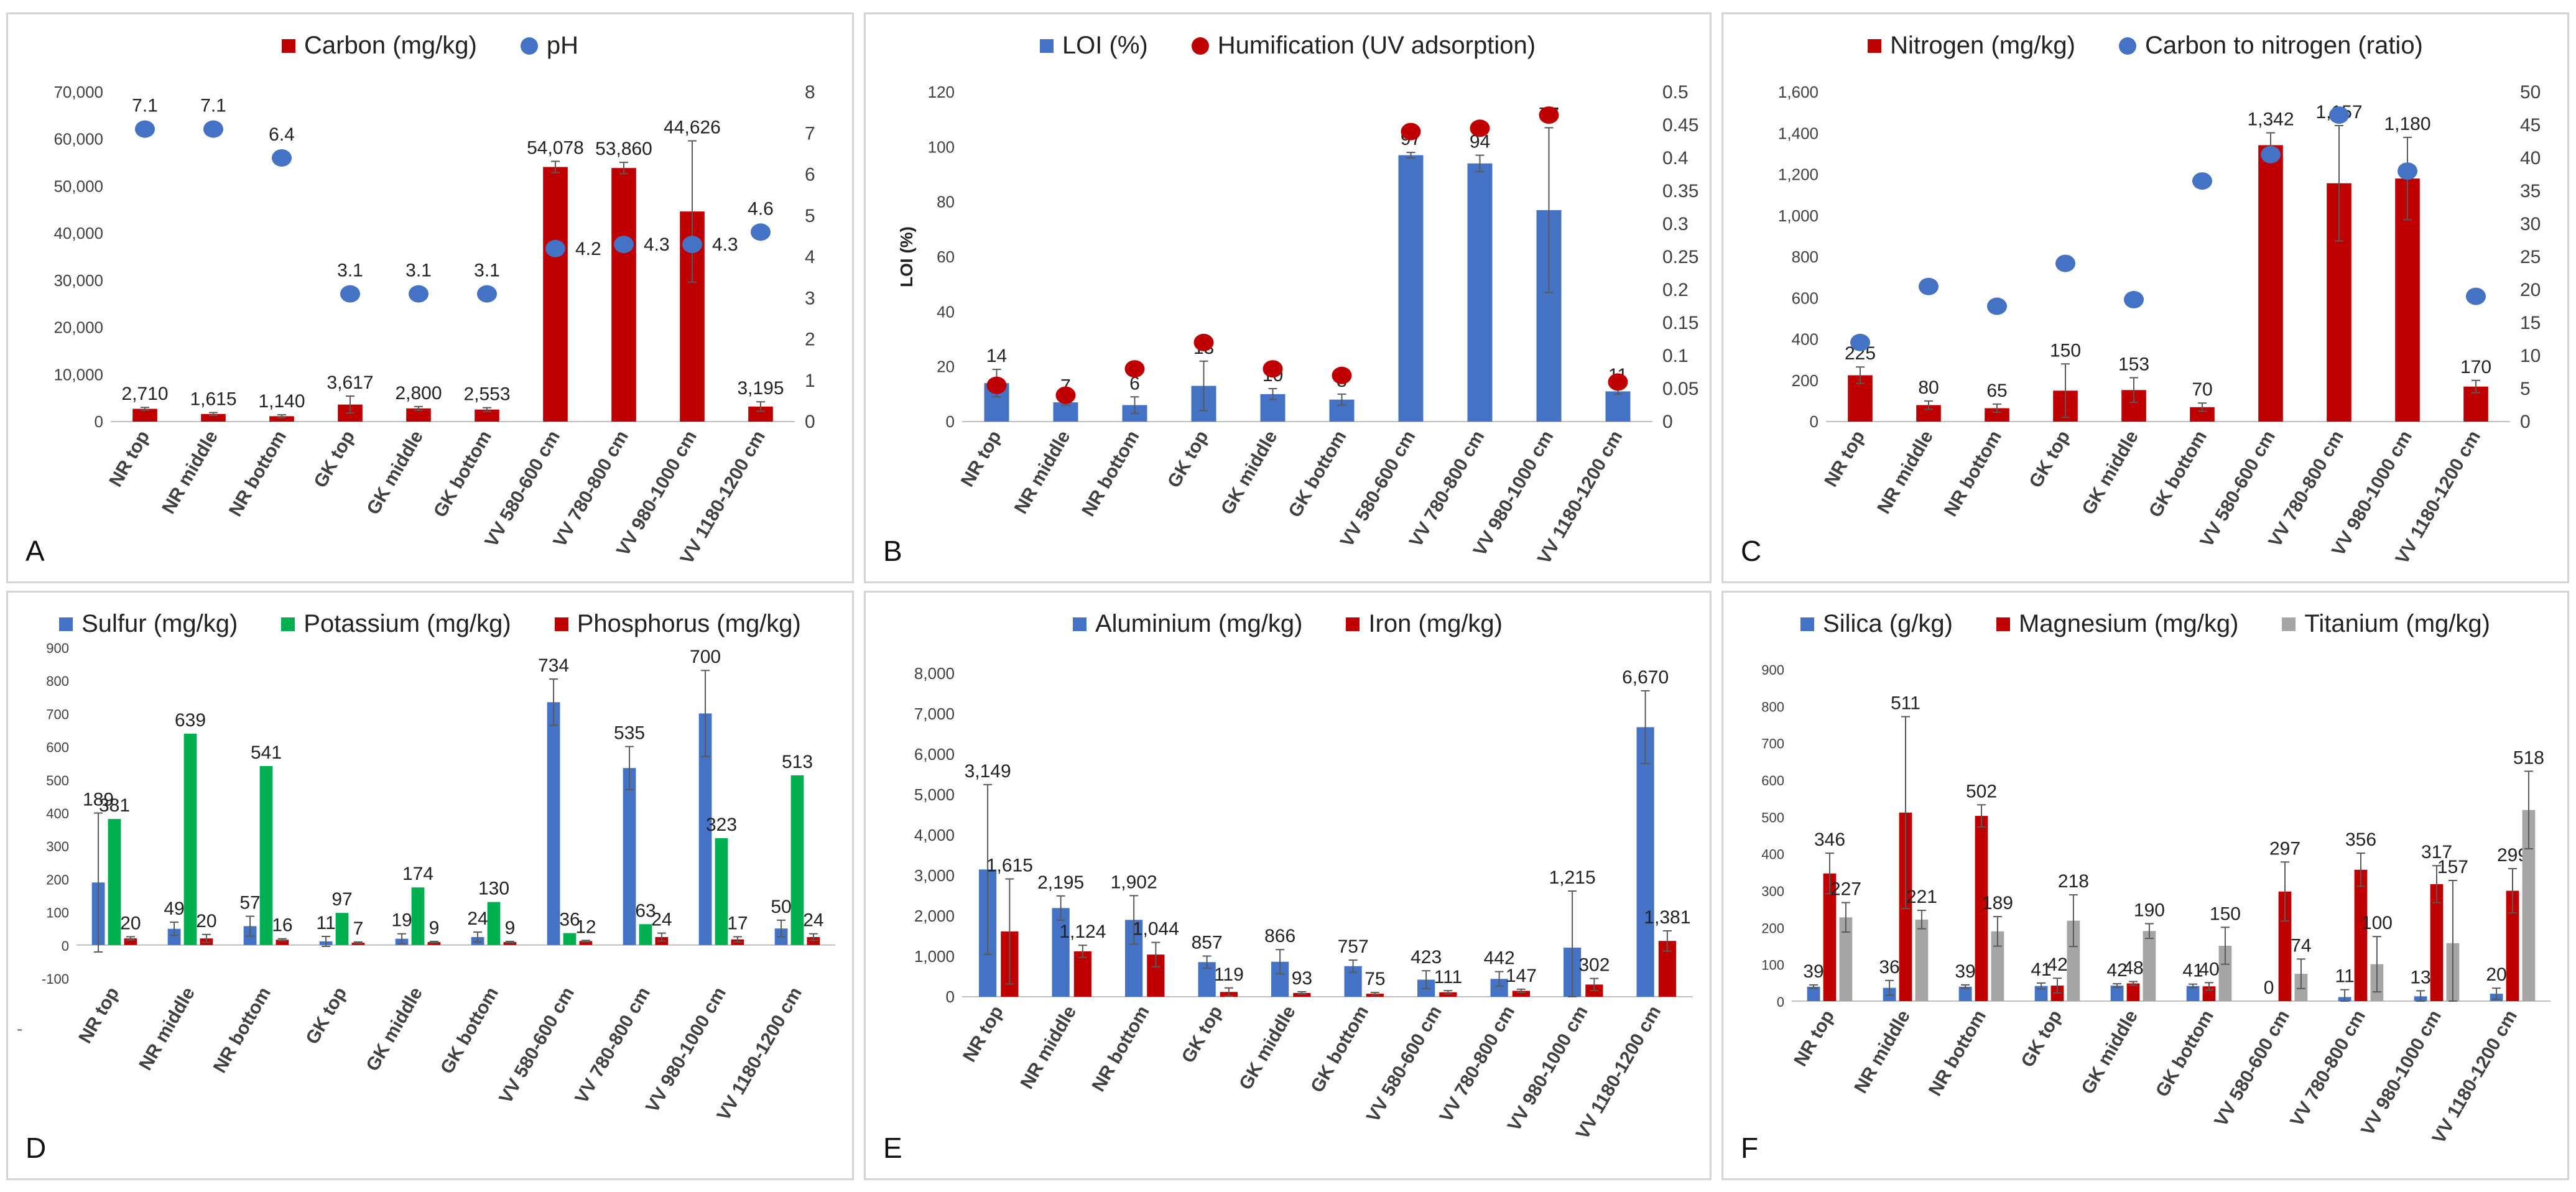 The height and width of the screenshot is (1192, 2576). I want to click on data-label: 3,149, so click(988, 771).